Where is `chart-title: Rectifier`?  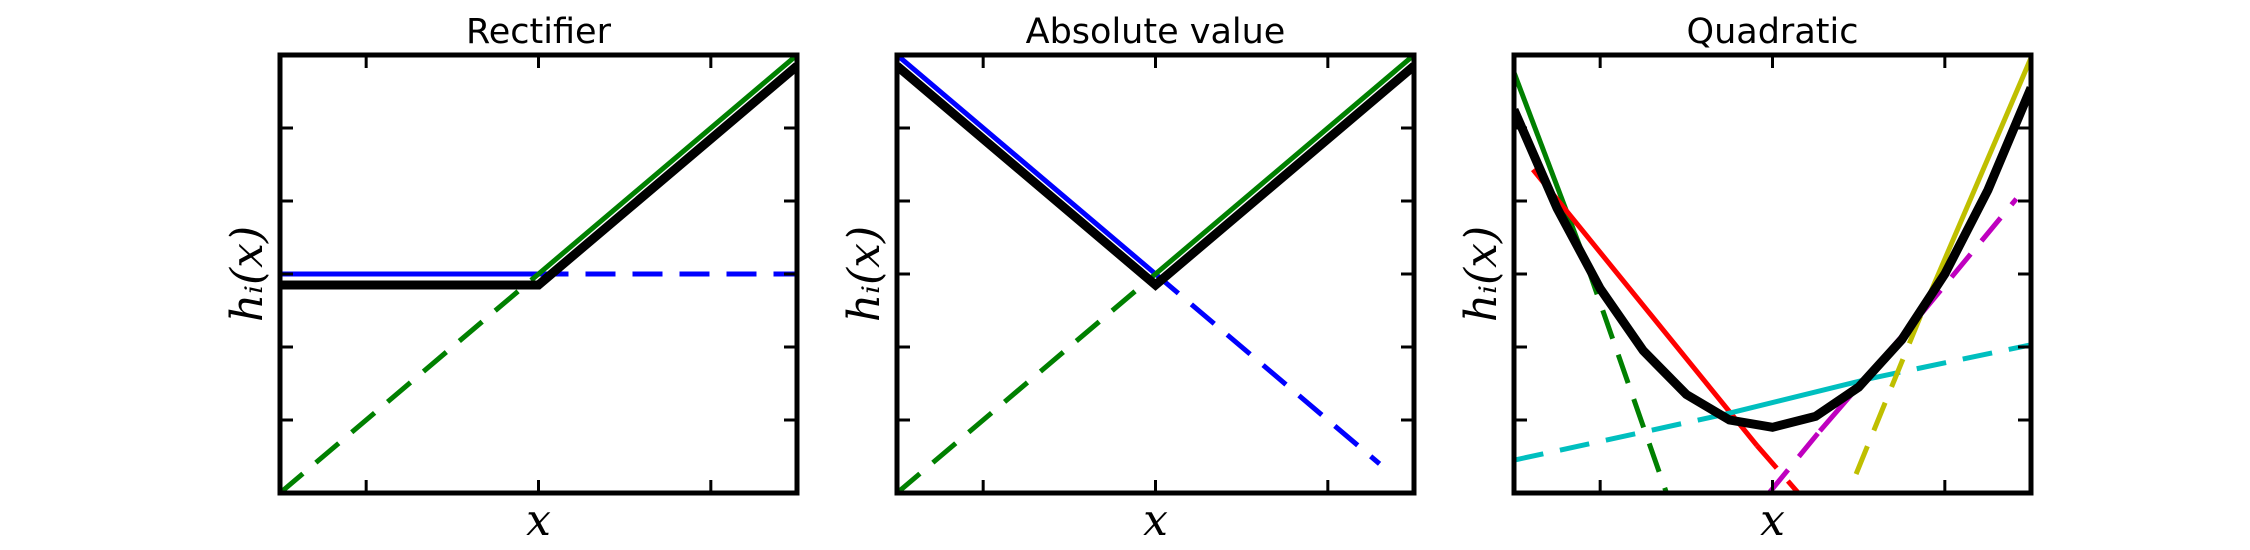
chart-title: Rectifier is located at coordinates (539, 32).